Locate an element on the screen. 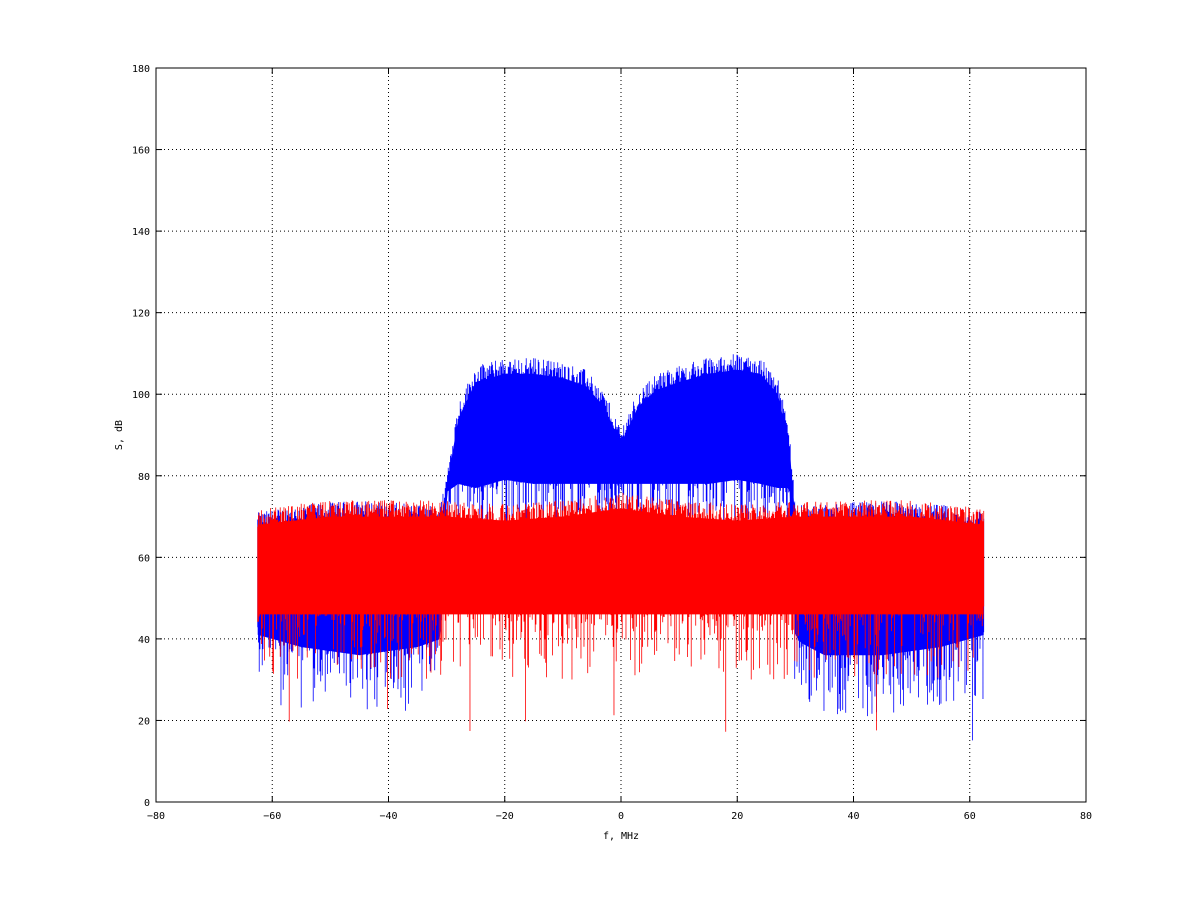 This screenshot has width=1200, height=906. y-axis-label: S, dB is located at coordinates (119, 435).